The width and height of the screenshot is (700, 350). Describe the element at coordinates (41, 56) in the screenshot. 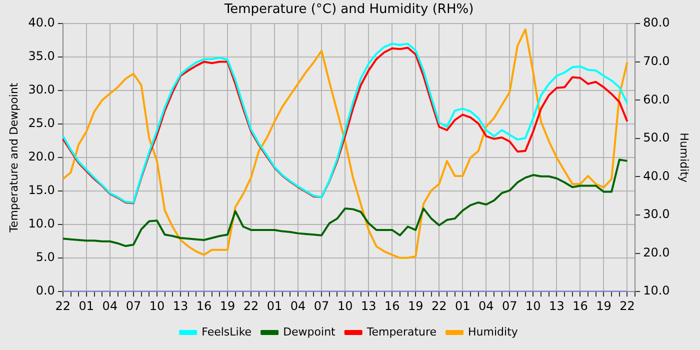

I see `y-tick-label: 35.0` at that location.